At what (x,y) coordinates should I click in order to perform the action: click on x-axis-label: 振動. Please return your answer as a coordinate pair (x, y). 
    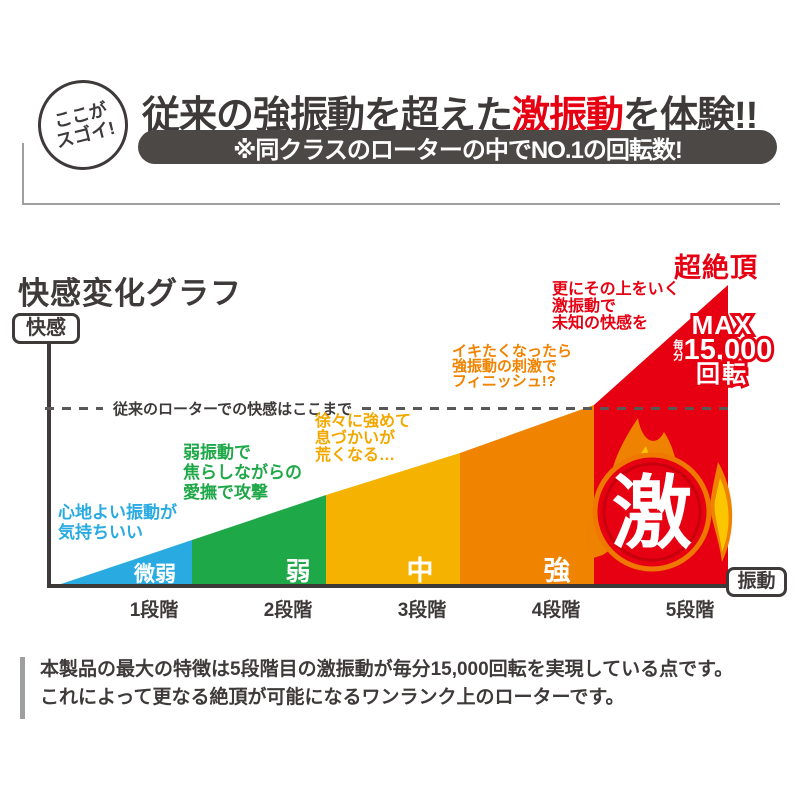
    Looking at the image, I should click on (756, 582).